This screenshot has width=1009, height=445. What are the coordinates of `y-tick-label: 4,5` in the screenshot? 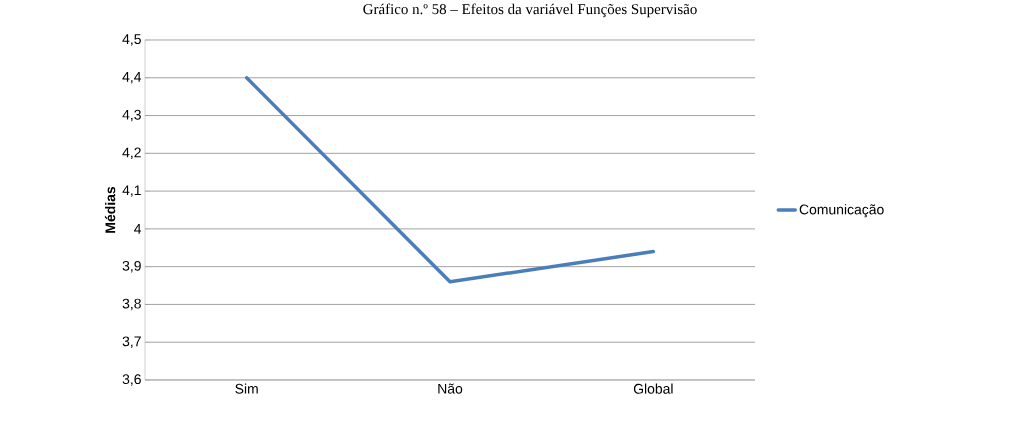 It's located at (131, 40).